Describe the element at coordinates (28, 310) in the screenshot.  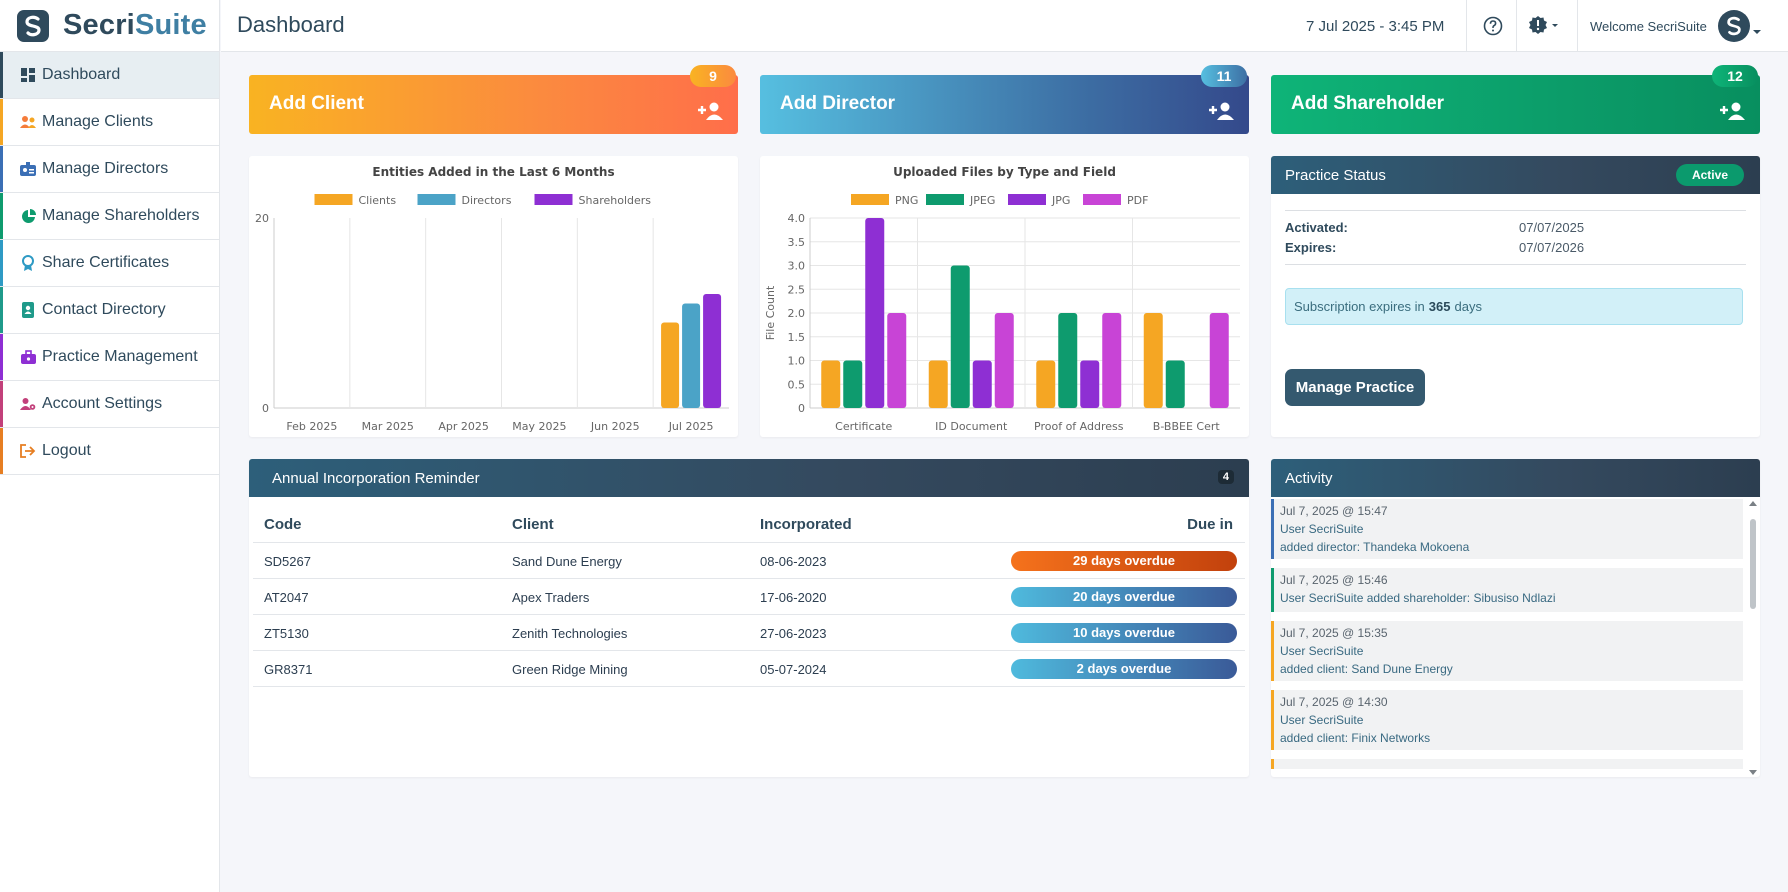
I see `address-book-icon` at that location.